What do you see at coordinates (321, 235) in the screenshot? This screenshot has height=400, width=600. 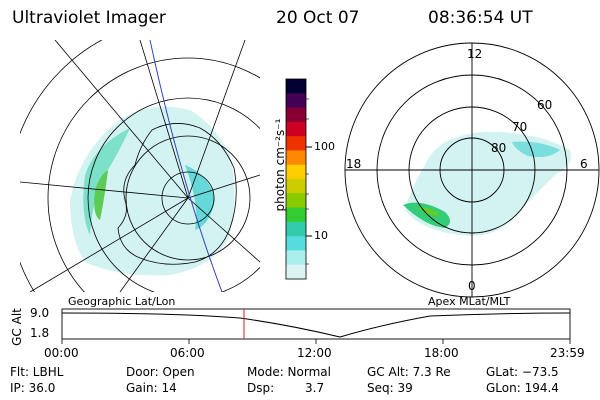 I see `colorbar-tick-10: 10` at bounding box center [321, 235].